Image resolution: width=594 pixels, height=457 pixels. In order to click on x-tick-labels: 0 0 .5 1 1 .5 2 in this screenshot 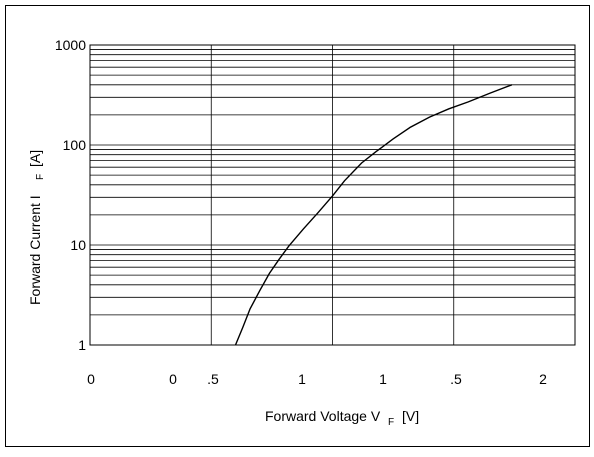, I will do `click(317, 379)`.